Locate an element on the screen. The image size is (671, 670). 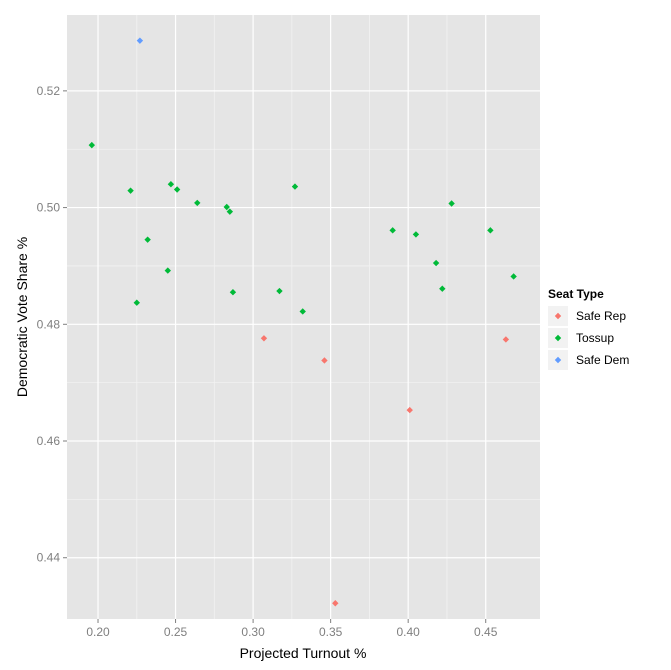
legend-key-tossup is located at coordinates (558, 338).